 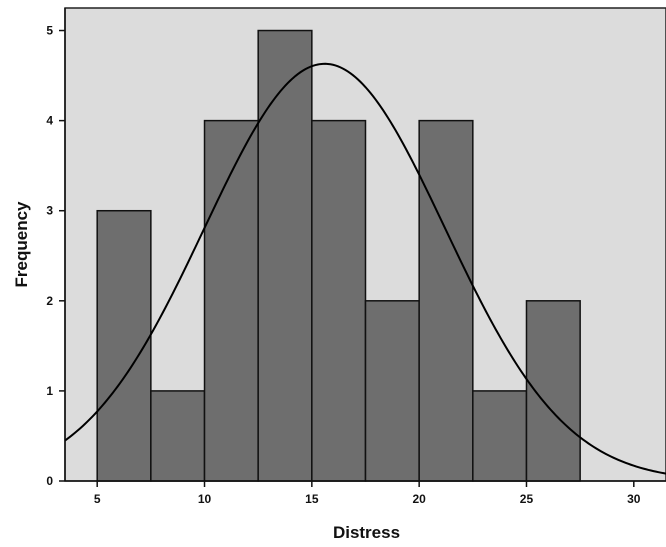 I want to click on y-tick-label-1: 1, so click(x=49, y=391).